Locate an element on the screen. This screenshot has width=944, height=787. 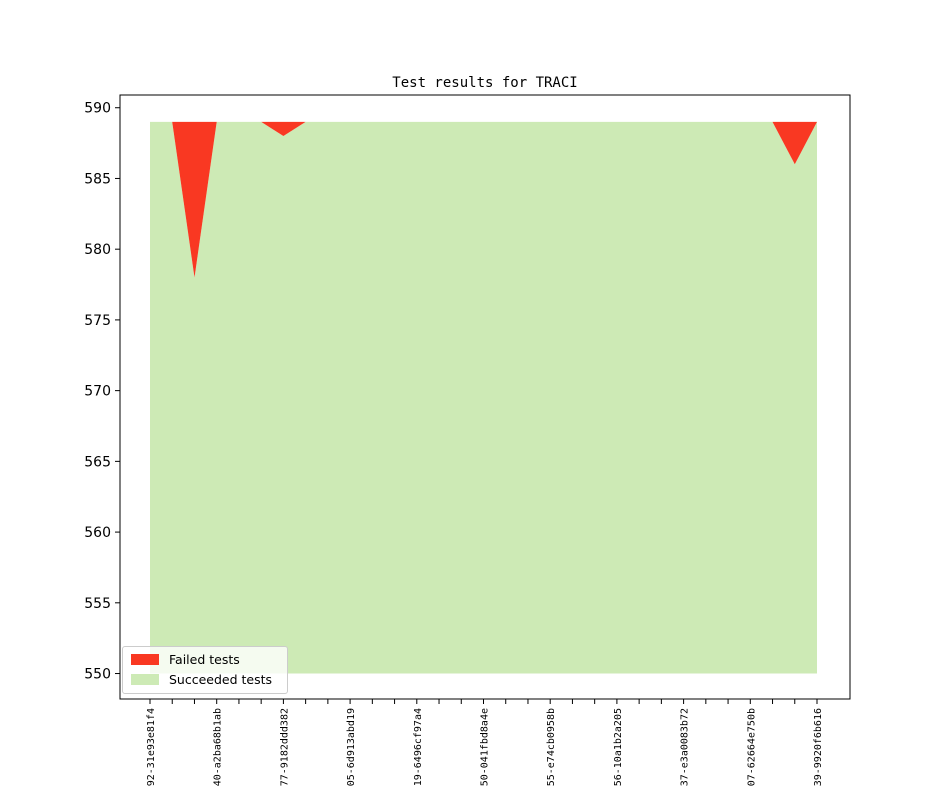
x-tick-label: 07-62664e750b is located at coordinates (751, 747).